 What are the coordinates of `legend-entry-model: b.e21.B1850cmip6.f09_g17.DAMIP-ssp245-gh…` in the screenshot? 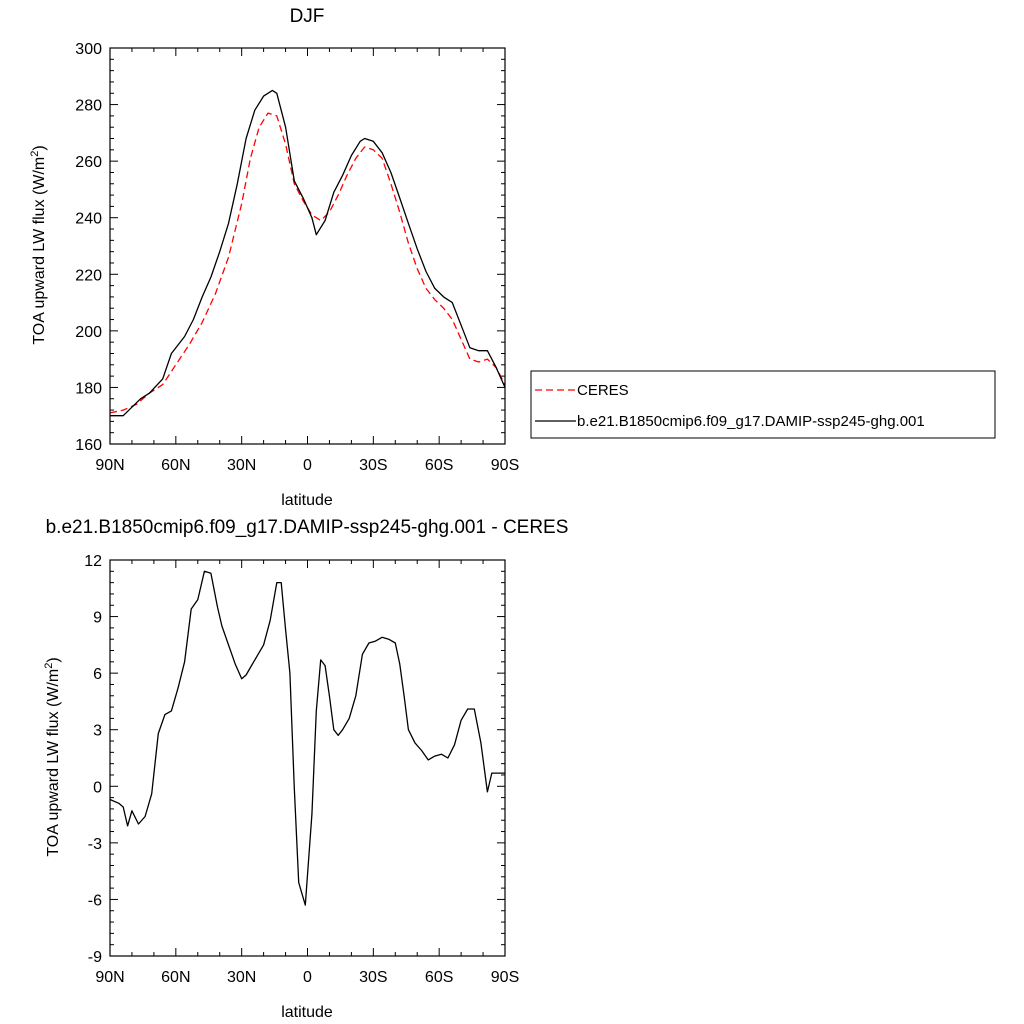 It's located at (751, 421).